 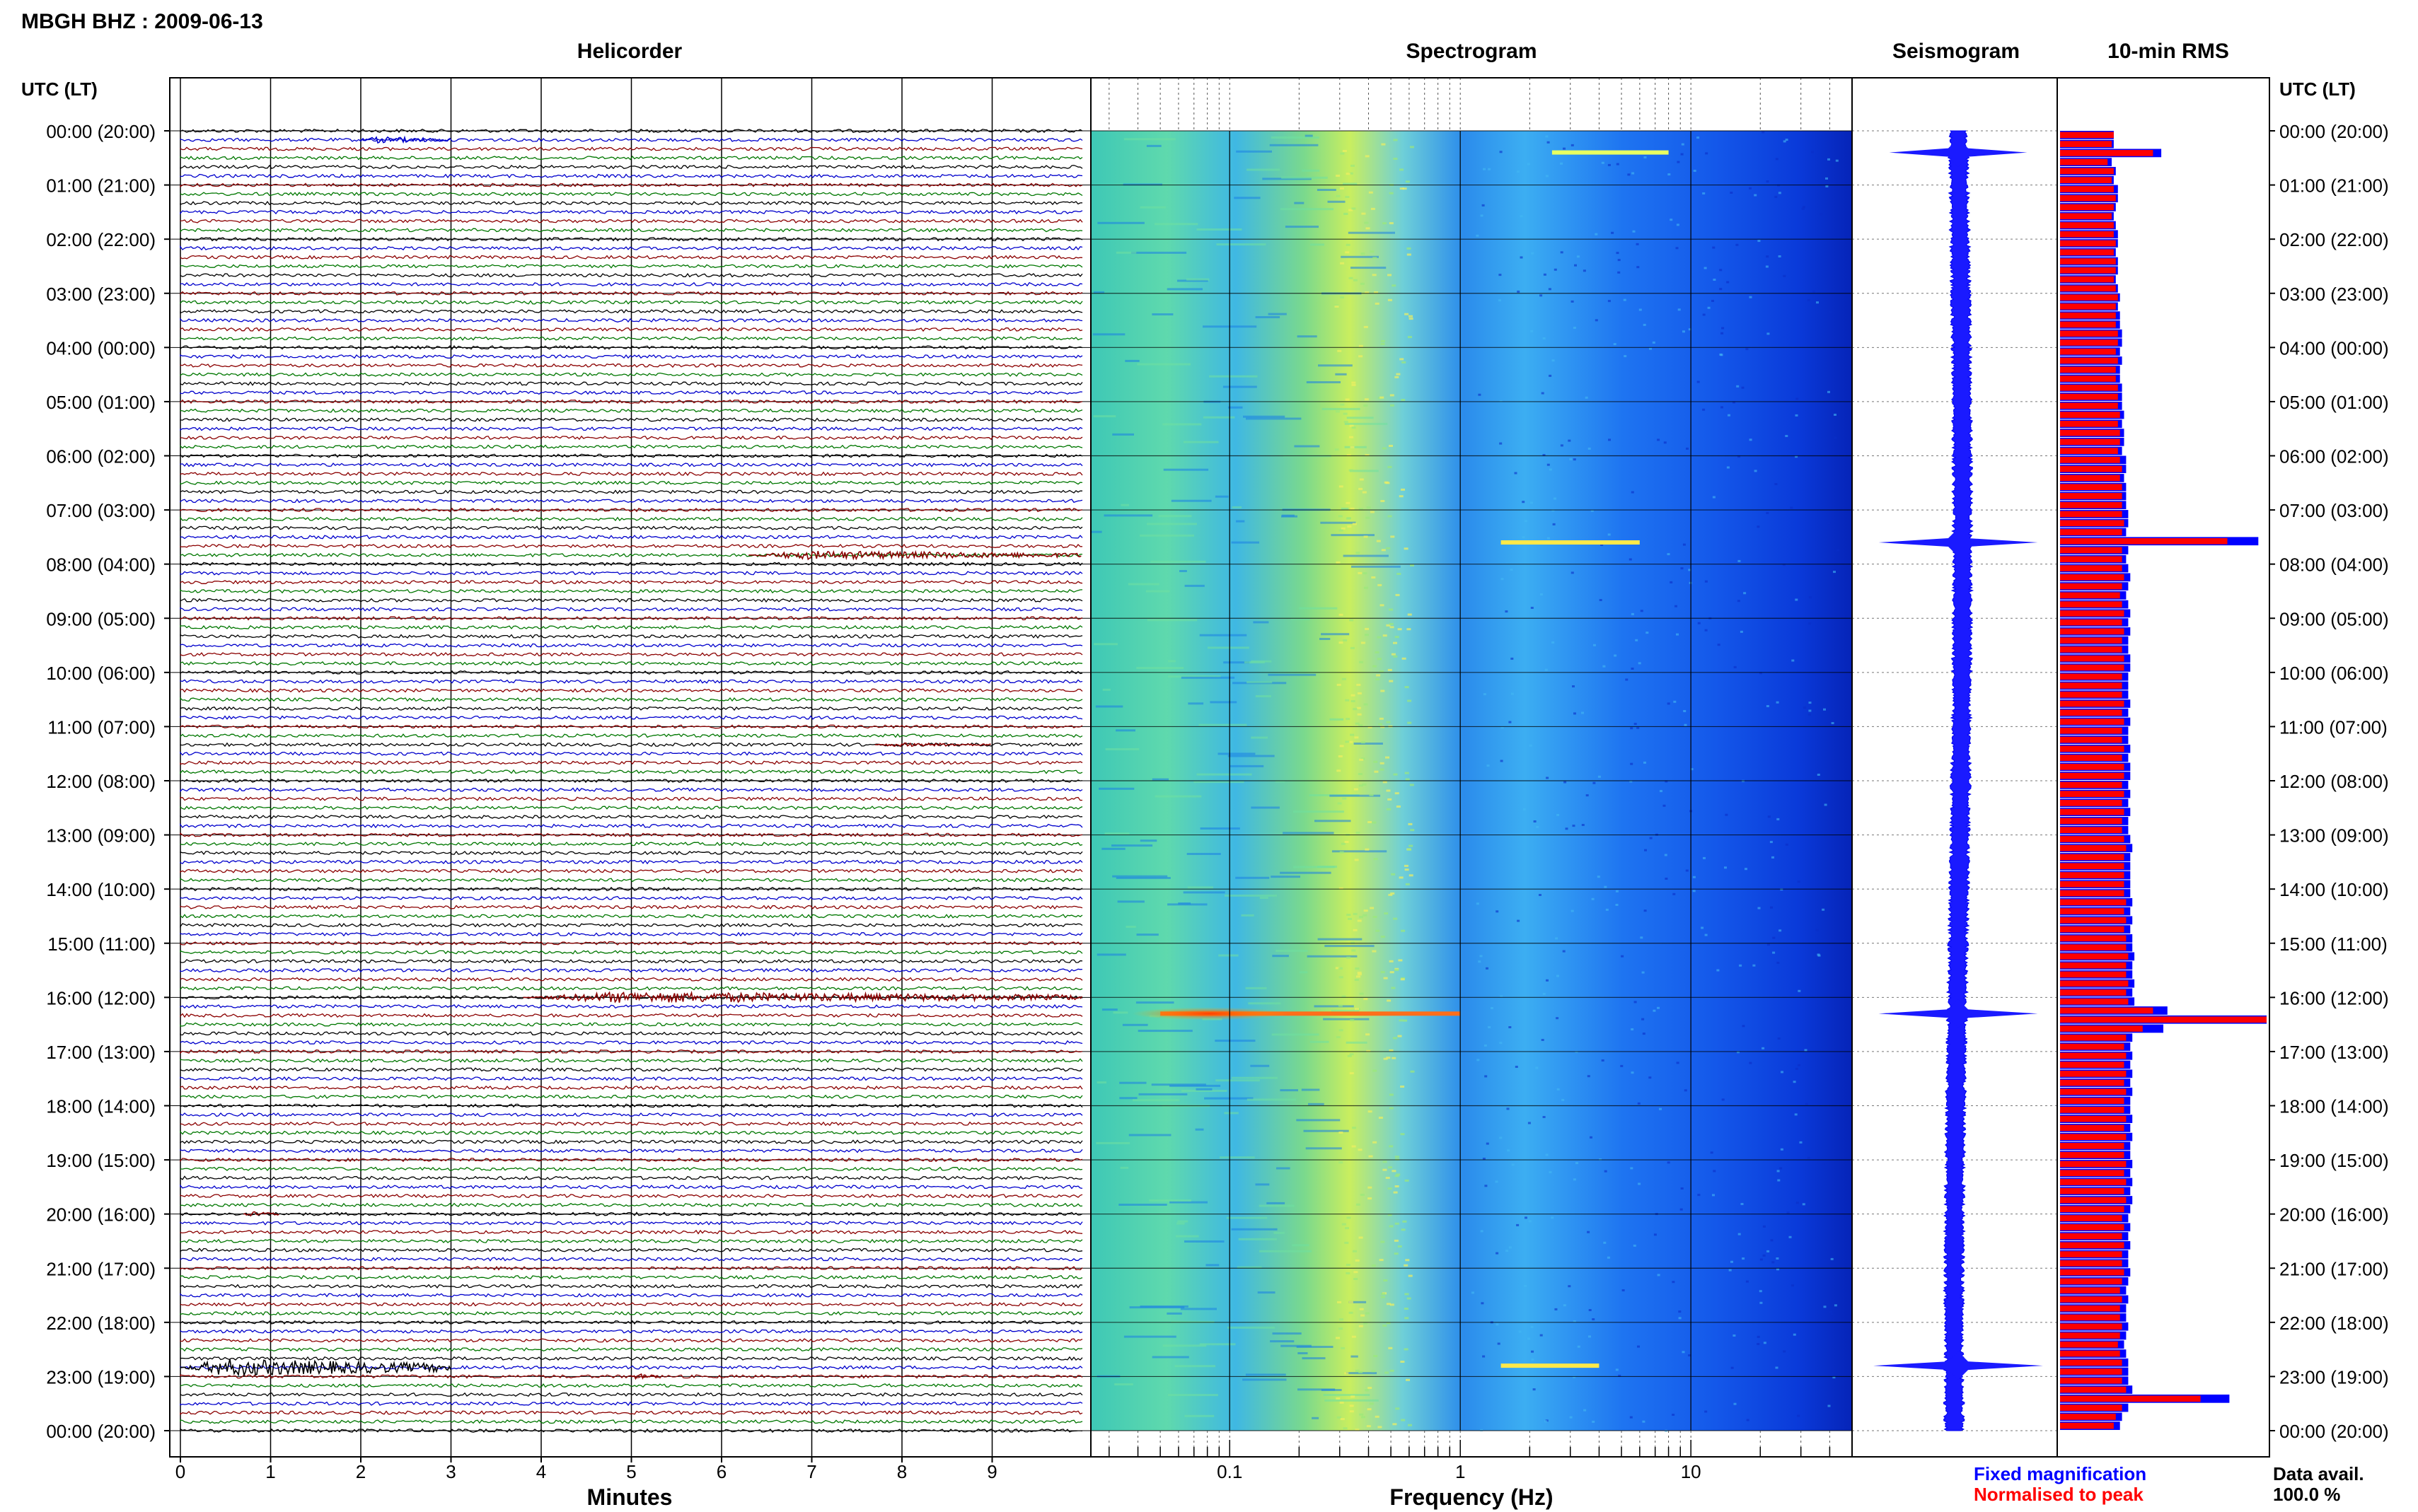 I want to click on time-tick-label: 20:00 (16:00), so click(x=101, y=1215).